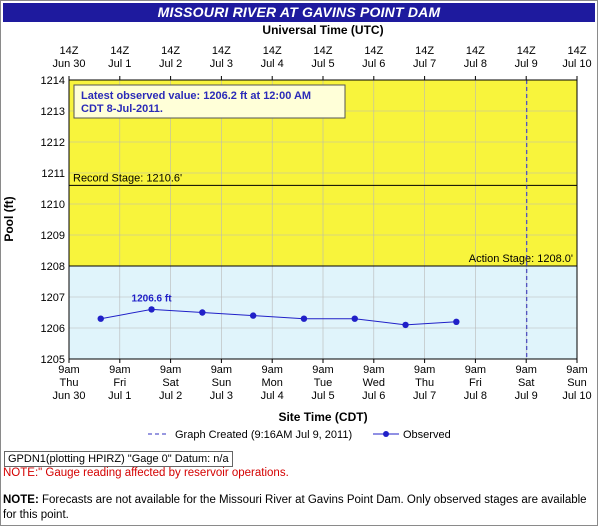 The image size is (598, 526). Describe the element at coordinates (68, 64) in the screenshot. I see `top-tick-date: Jun 30` at that location.